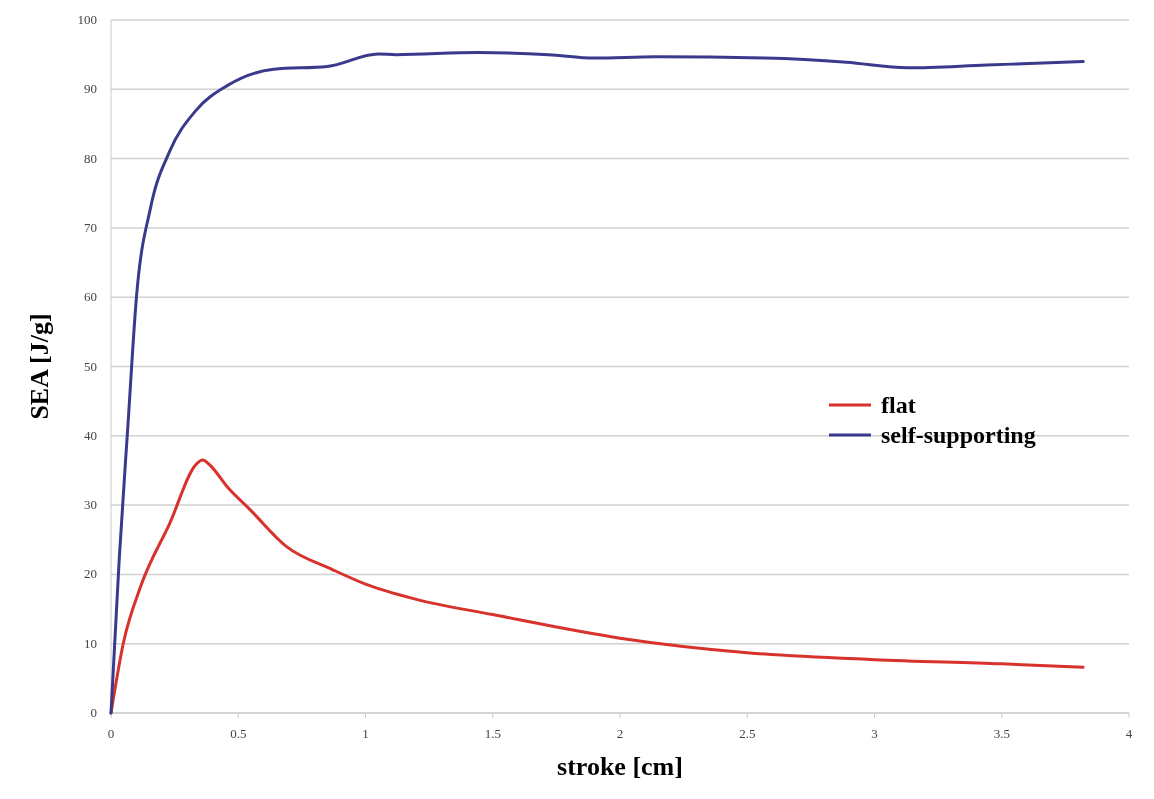 This screenshot has width=1154, height=799. Describe the element at coordinates (492, 733) in the screenshot. I see `x-tick-label: 1.5` at that location.